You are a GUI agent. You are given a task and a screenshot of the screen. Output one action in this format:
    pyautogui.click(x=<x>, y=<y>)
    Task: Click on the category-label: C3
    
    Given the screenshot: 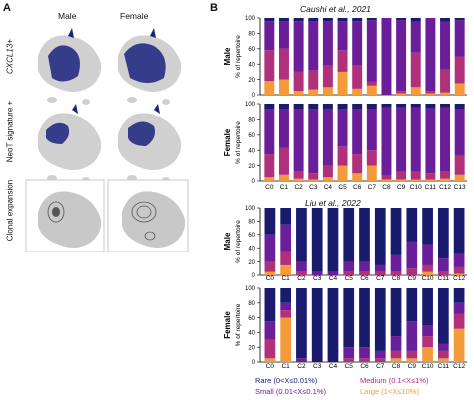 What is the action you would take?
    pyautogui.click(x=313, y=187)
    